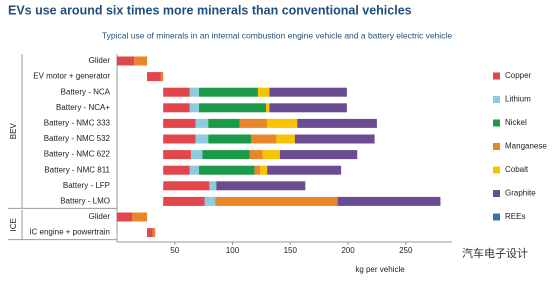 The height and width of the screenshot is (286, 553). Describe the element at coordinates (380, 269) in the screenshot. I see `x-axis-label: kg per vehicle` at that location.